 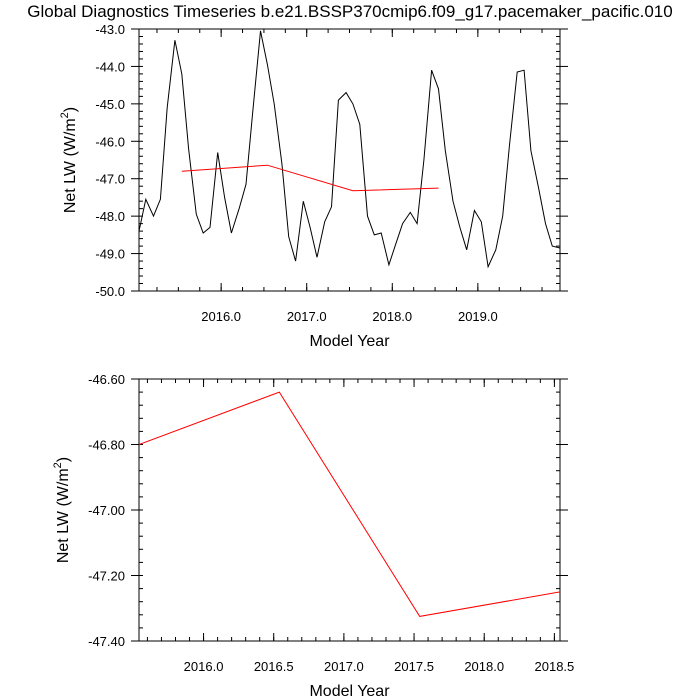 What do you see at coordinates (110, 66) in the screenshot?
I see `y-tick-label: -44.0` at bounding box center [110, 66].